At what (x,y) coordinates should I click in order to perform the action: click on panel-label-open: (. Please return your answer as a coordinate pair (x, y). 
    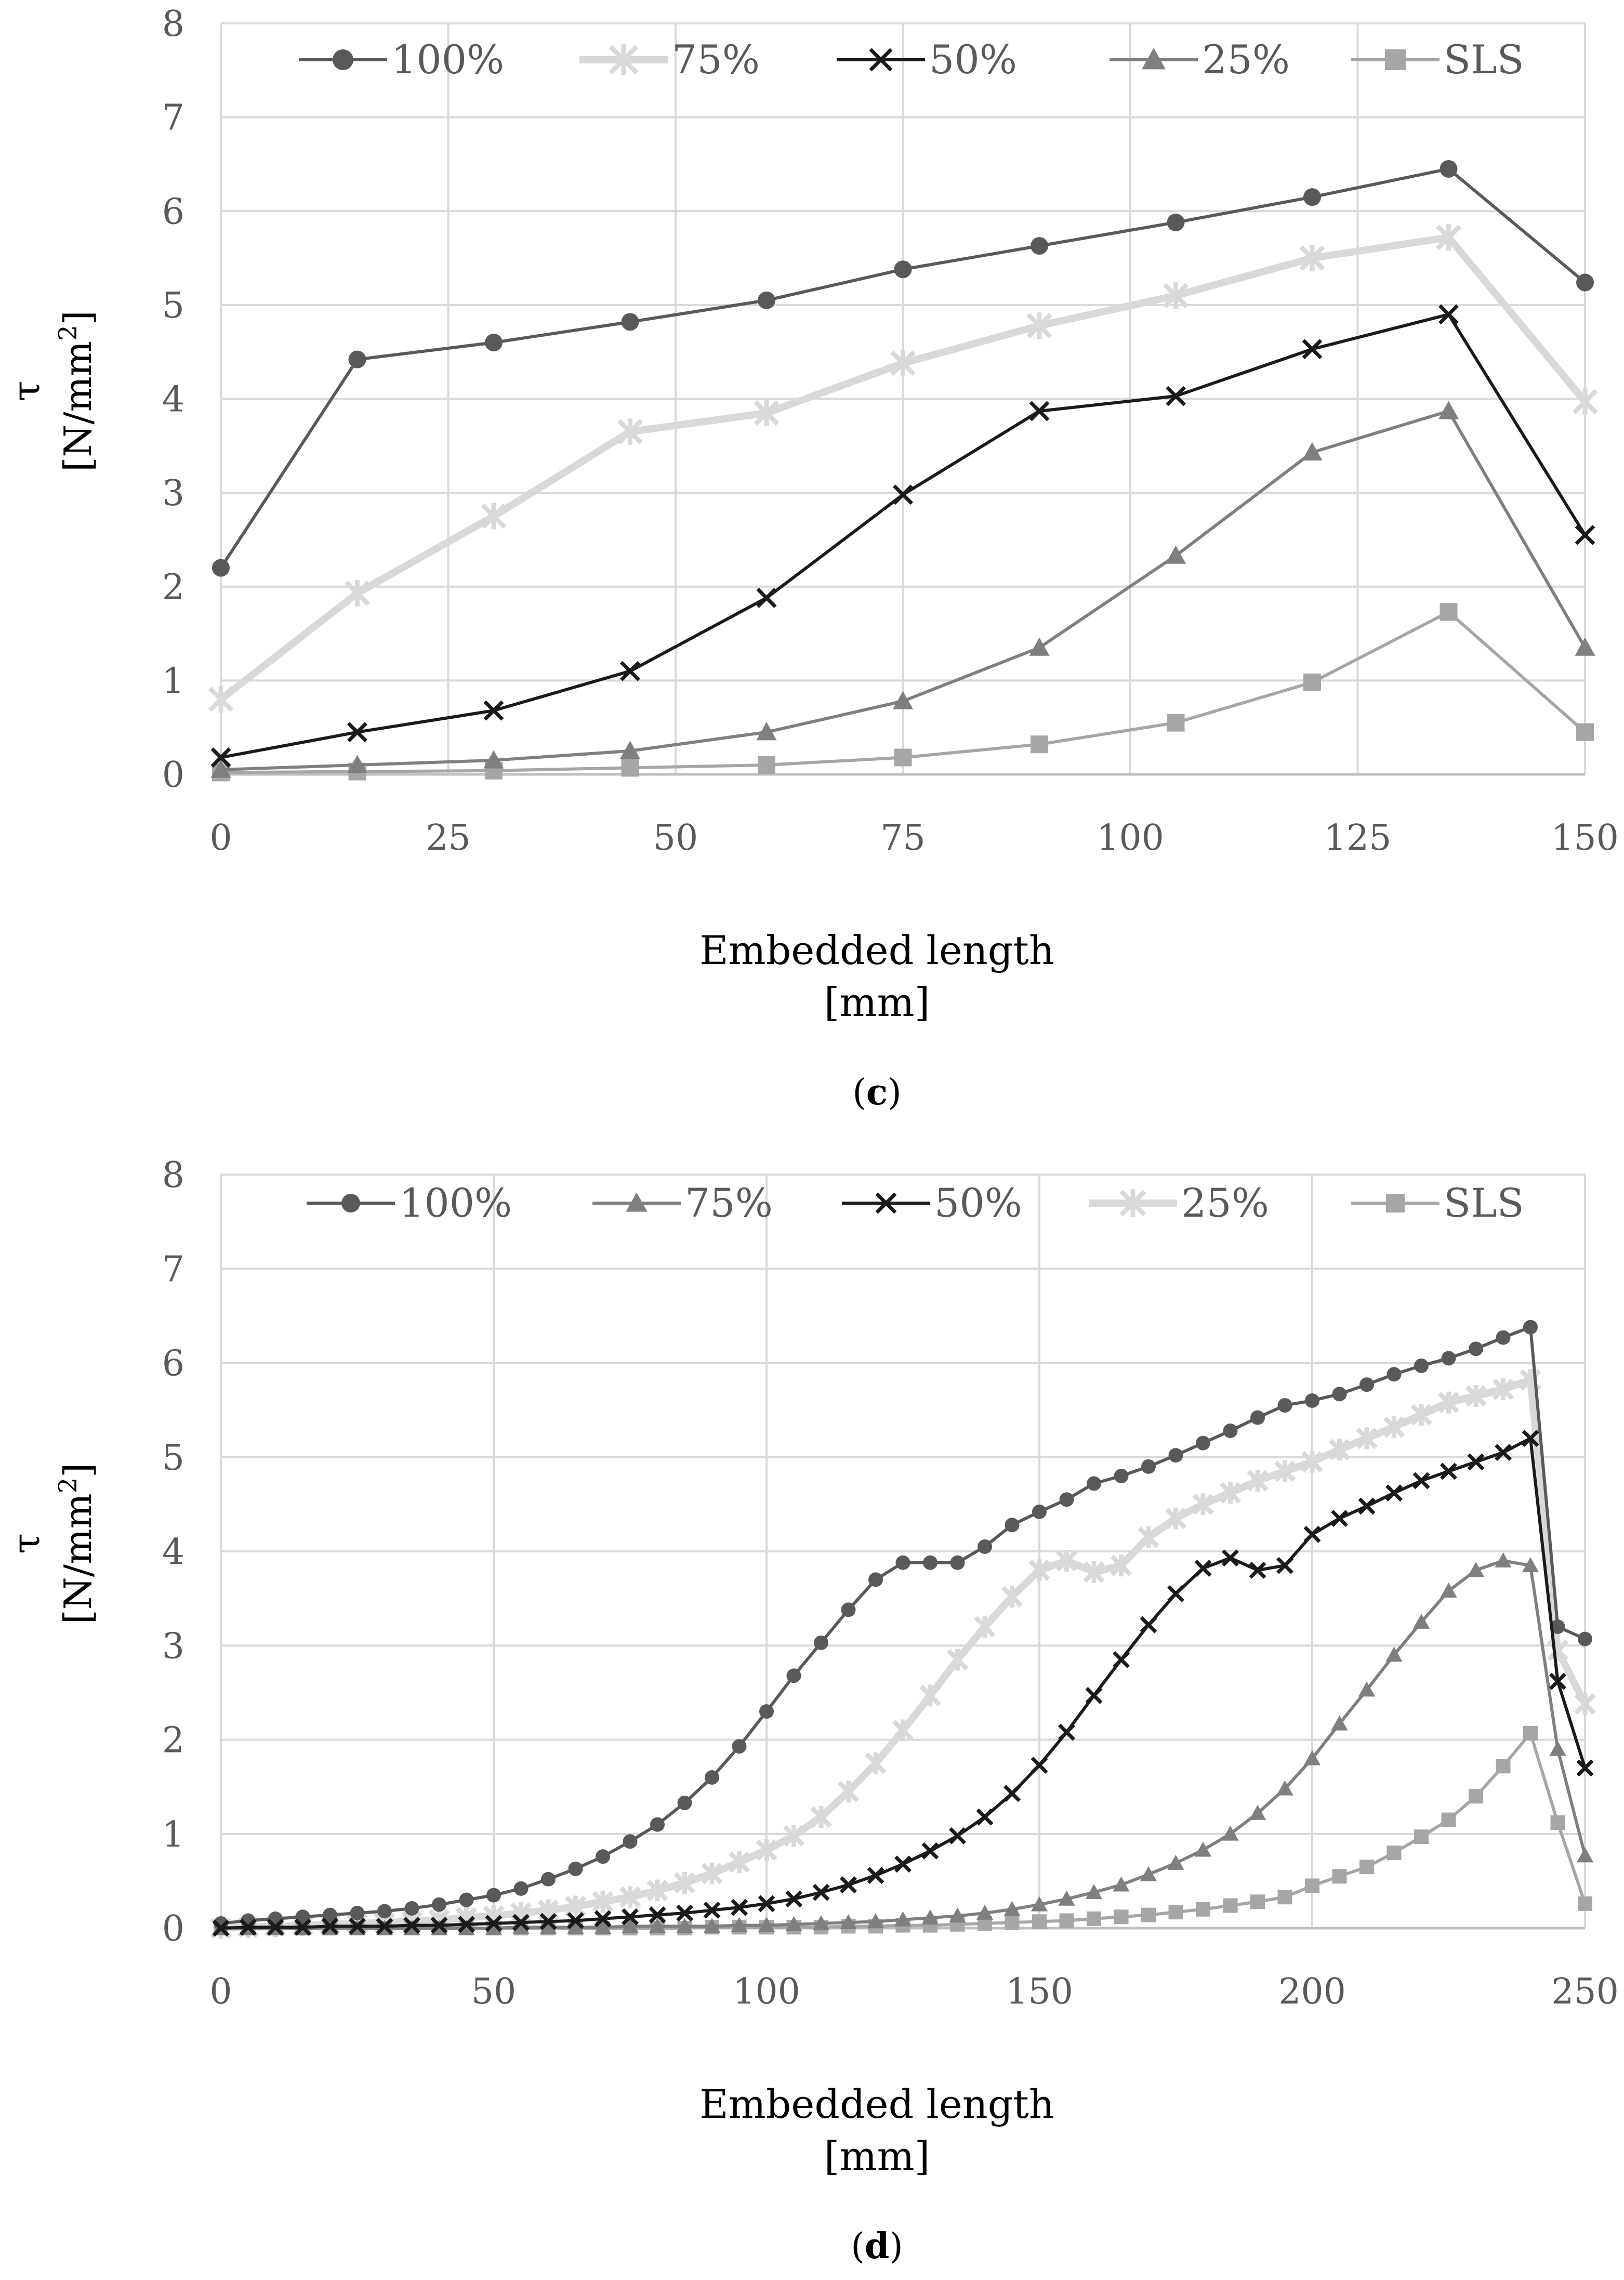
    Looking at the image, I should click on (859, 1092).